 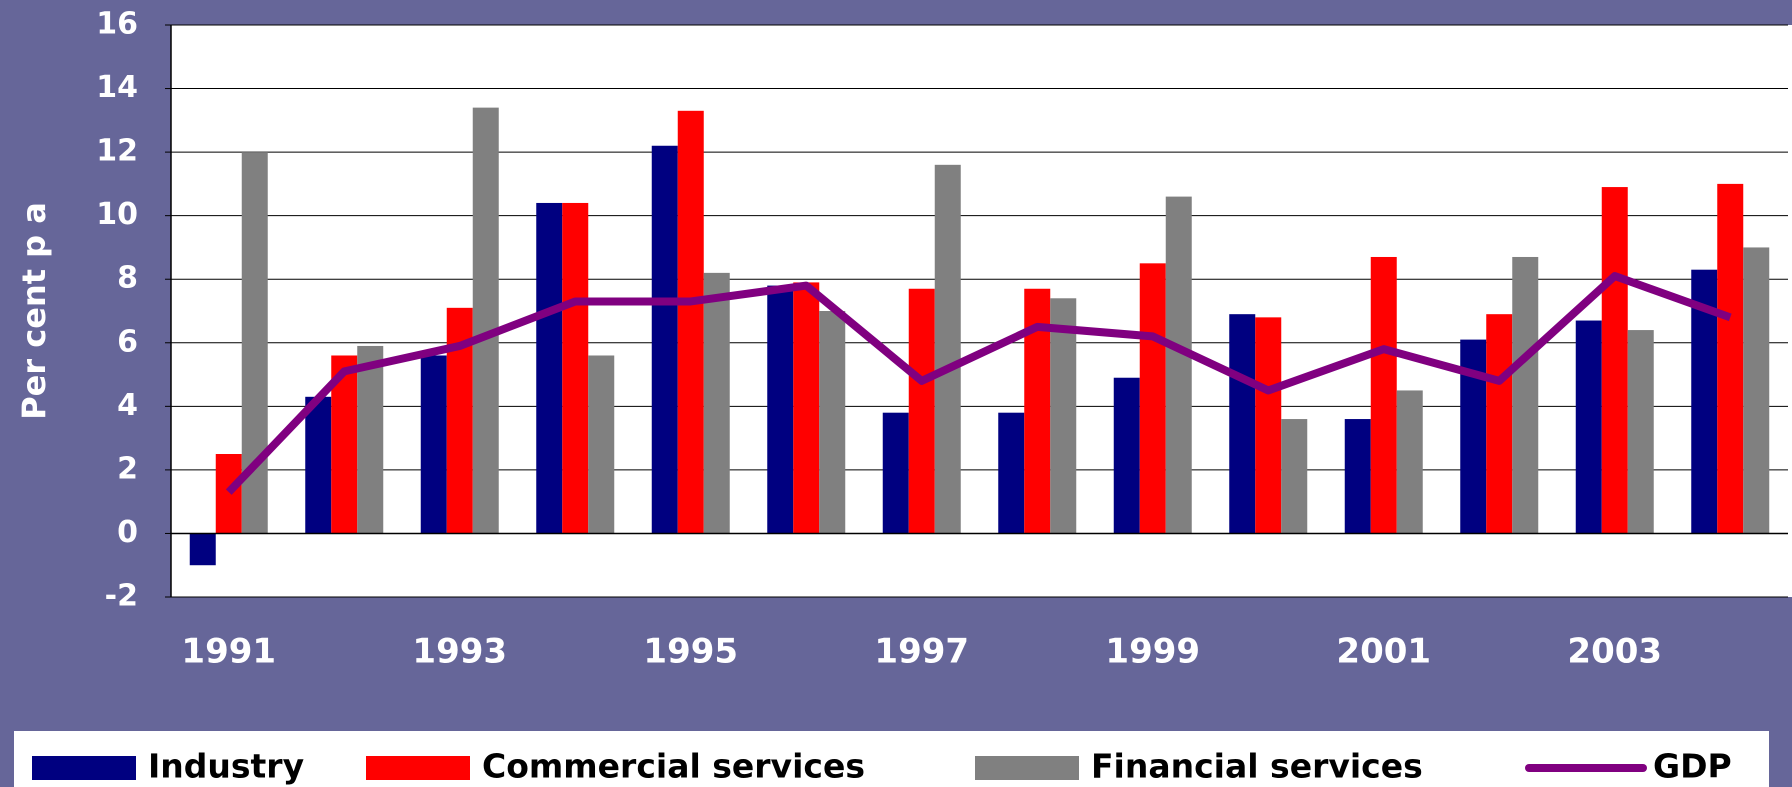 I want to click on x-tick-label: 1999, so click(x=1152, y=652).